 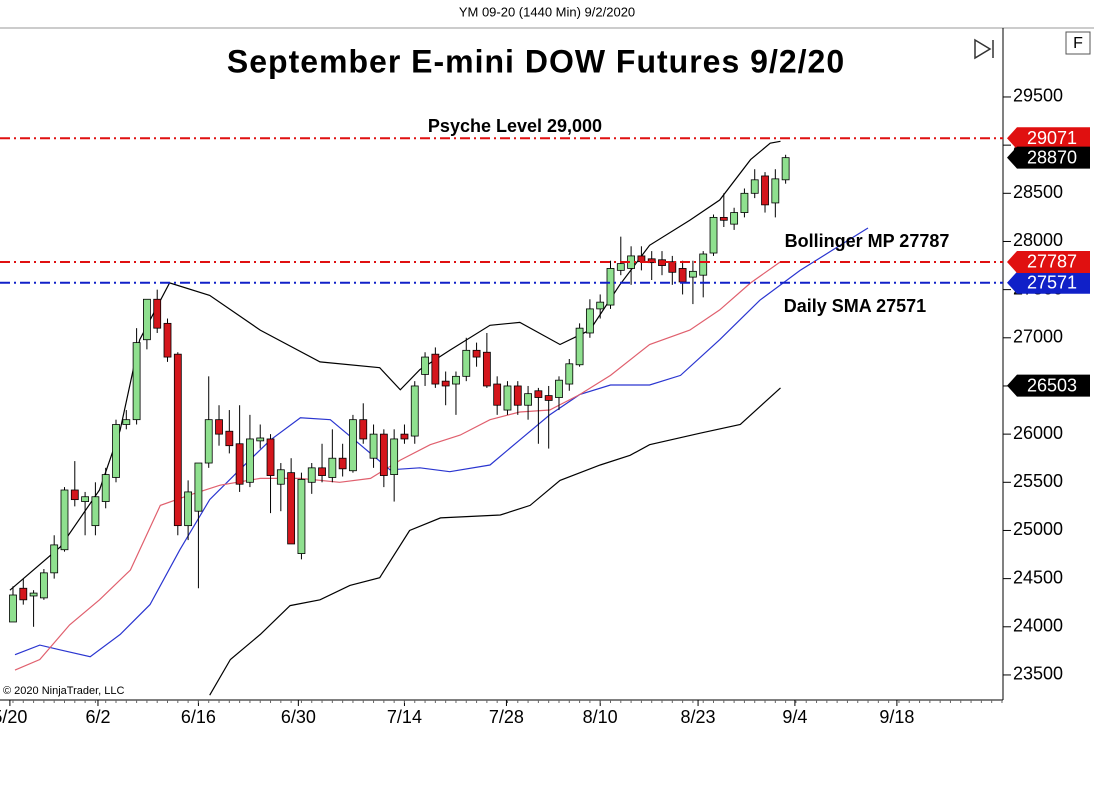 I want to click on x-tick-label: 6/16, so click(x=198, y=717).